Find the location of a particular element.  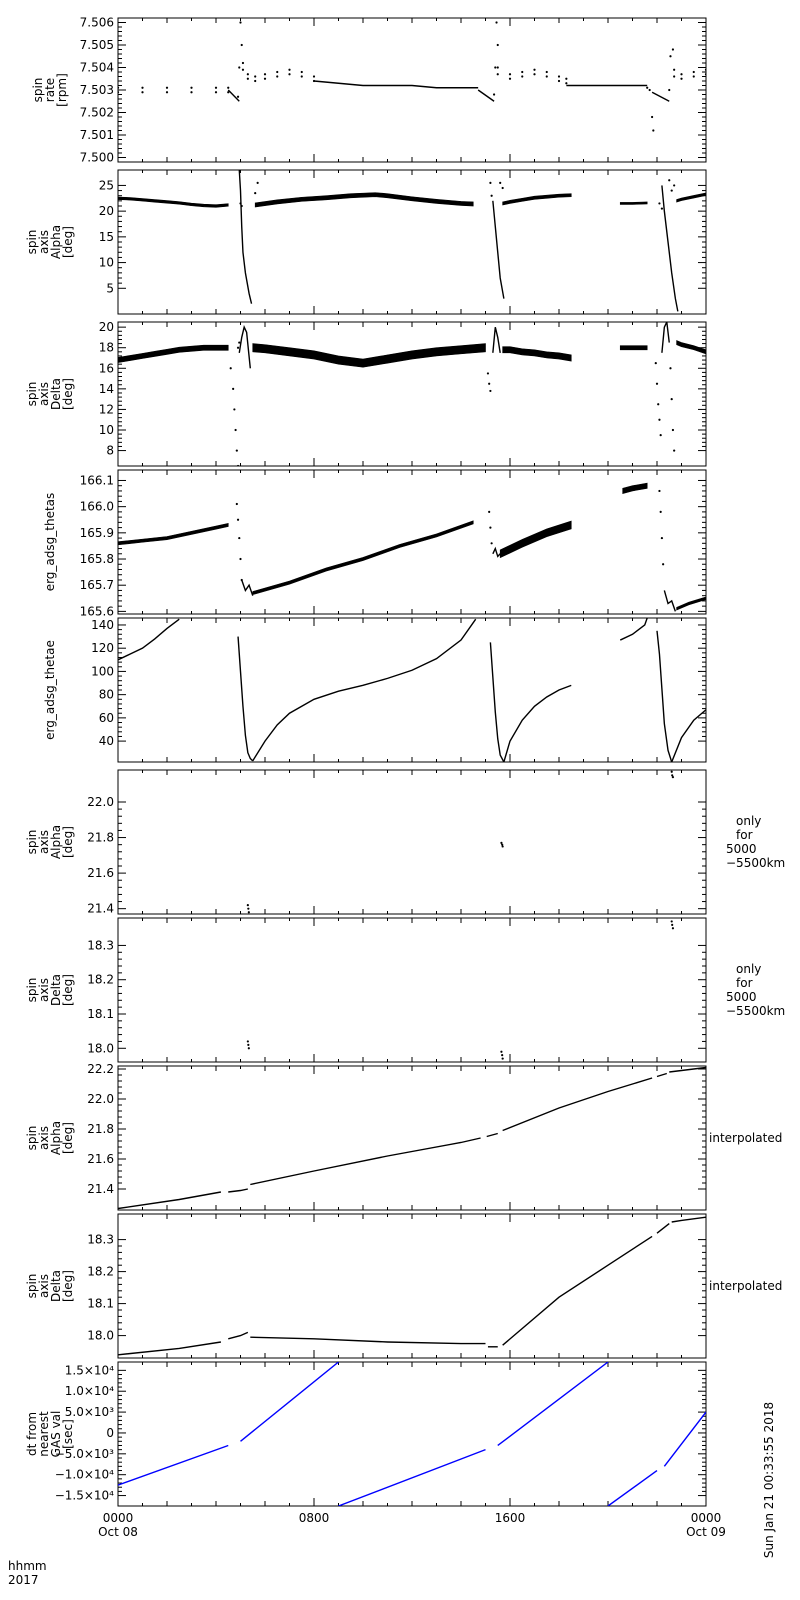

y-axis-label: dt from is located at coordinates (32, 1434).